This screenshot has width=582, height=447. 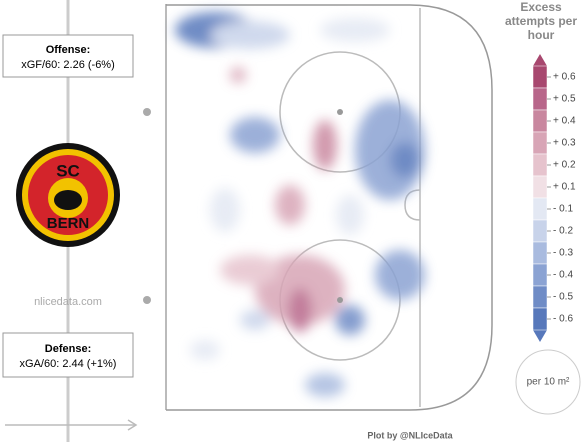 What do you see at coordinates (68, 50) in the screenshot?
I see `offense-title: Offense:` at bounding box center [68, 50].